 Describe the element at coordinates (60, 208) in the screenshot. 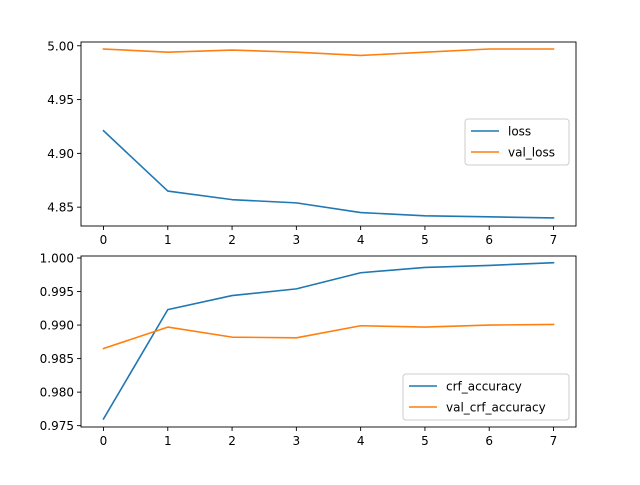

I see `y-tick-label: 4.85` at that location.